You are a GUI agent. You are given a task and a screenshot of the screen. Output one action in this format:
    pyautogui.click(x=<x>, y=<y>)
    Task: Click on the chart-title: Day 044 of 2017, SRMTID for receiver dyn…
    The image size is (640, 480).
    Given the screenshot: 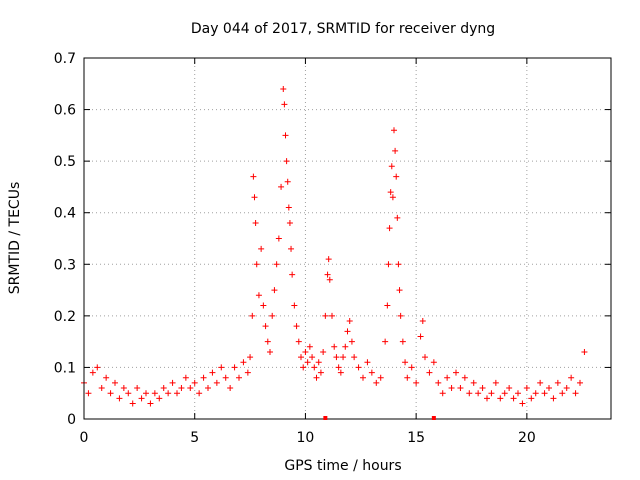 What is the action you would take?
    pyautogui.click(x=343, y=29)
    